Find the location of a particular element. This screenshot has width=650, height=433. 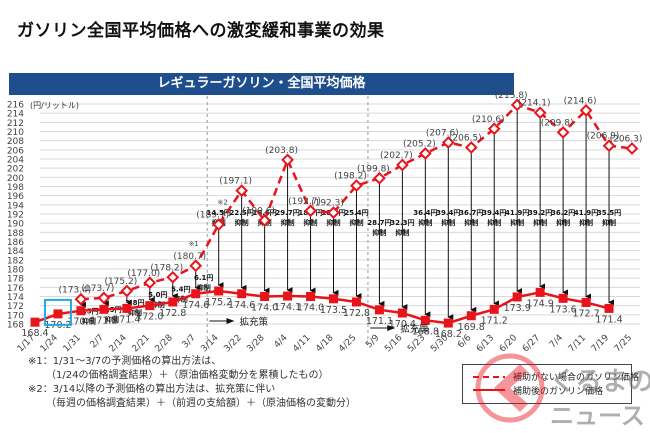

data-label-no-subsidy: (199.8) is located at coordinates (373, 169).